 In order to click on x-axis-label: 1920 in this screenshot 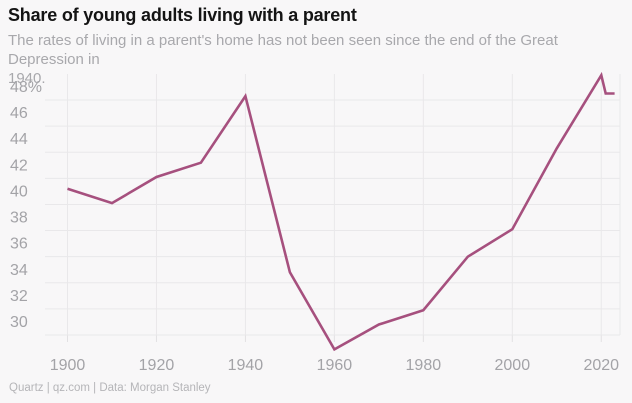, I will do `click(157, 365)`.